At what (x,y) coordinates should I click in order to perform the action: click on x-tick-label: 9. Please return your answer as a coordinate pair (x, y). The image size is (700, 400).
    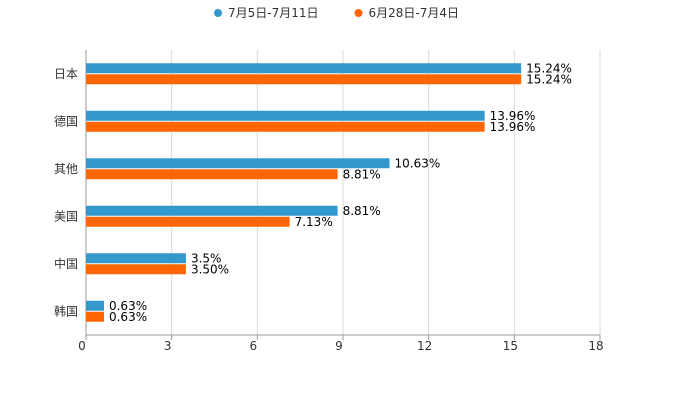
    Looking at the image, I should click on (339, 346).